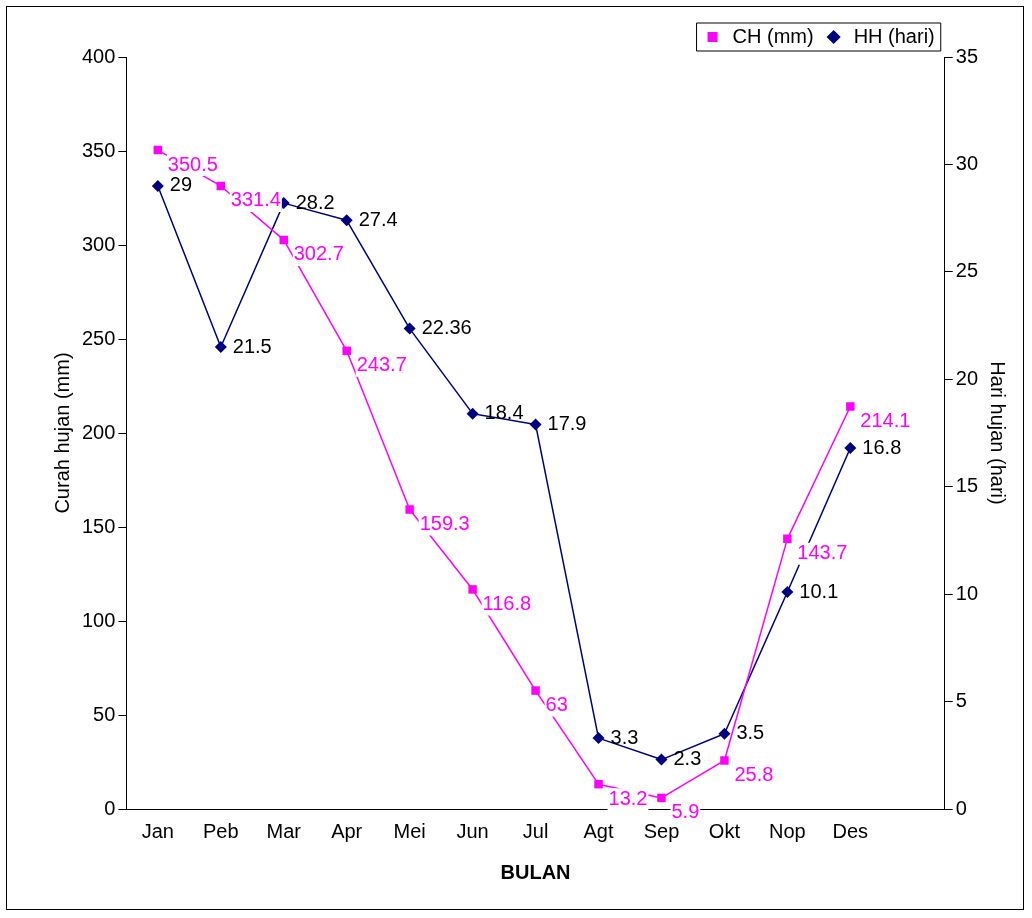  What do you see at coordinates (284, 830) in the screenshot?
I see `x-tick-label: Mar` at bounding box center [284, 830].